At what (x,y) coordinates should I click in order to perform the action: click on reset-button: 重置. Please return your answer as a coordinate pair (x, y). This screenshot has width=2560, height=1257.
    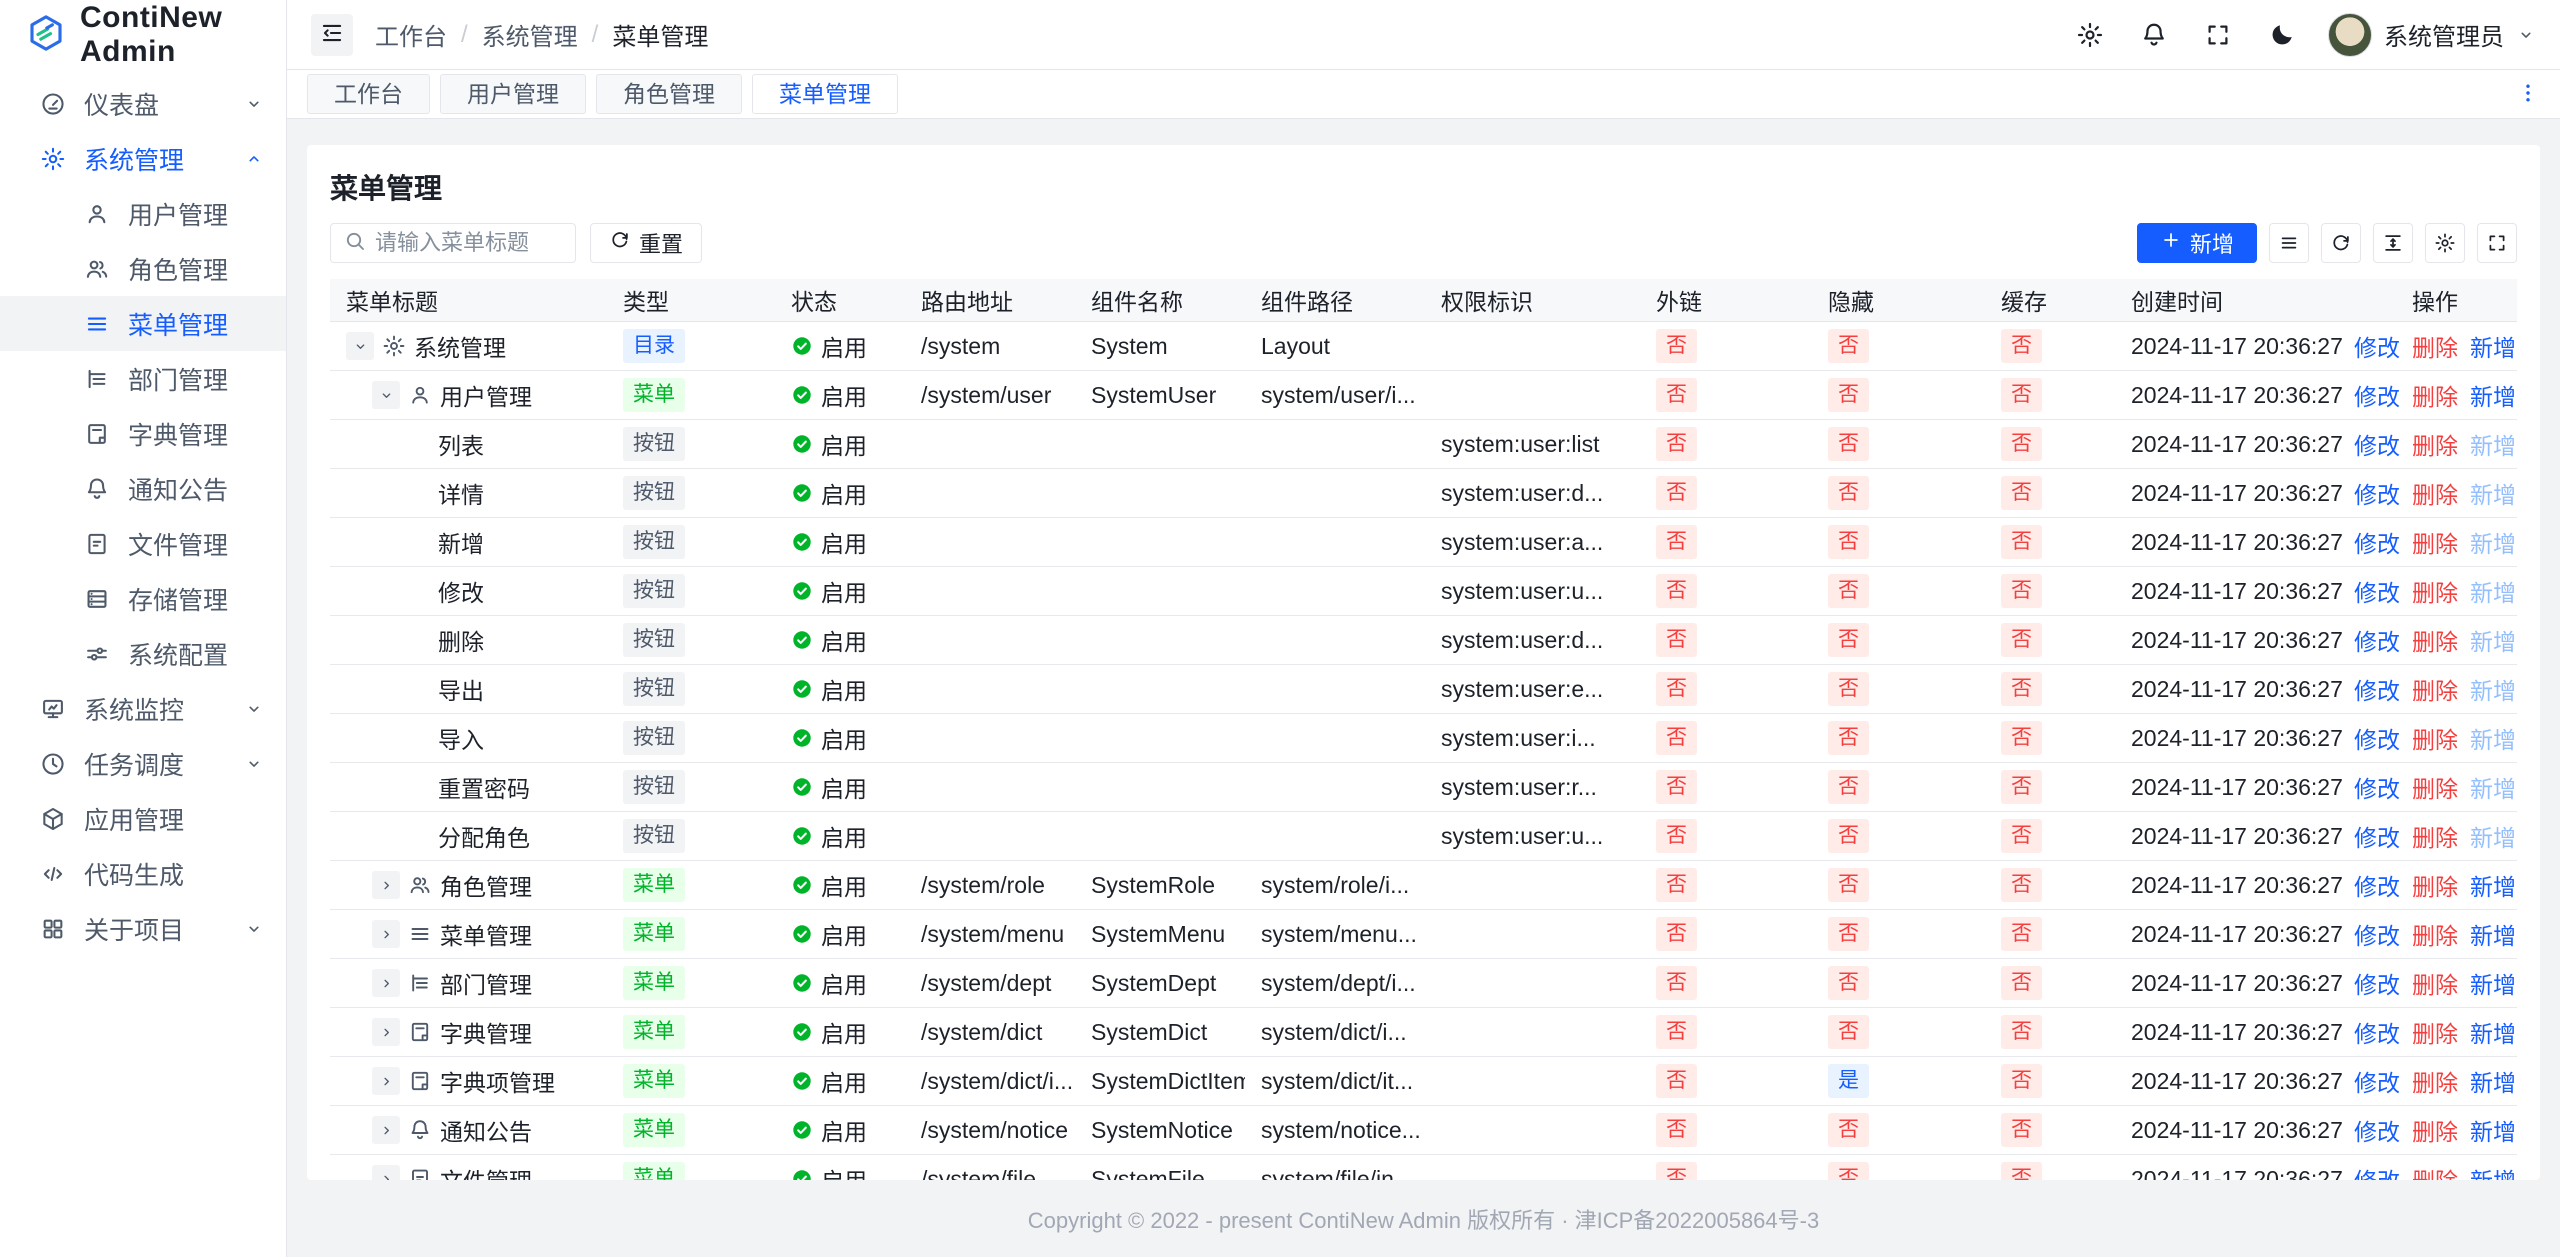
    Looking at the image, I should click on (646, 243).